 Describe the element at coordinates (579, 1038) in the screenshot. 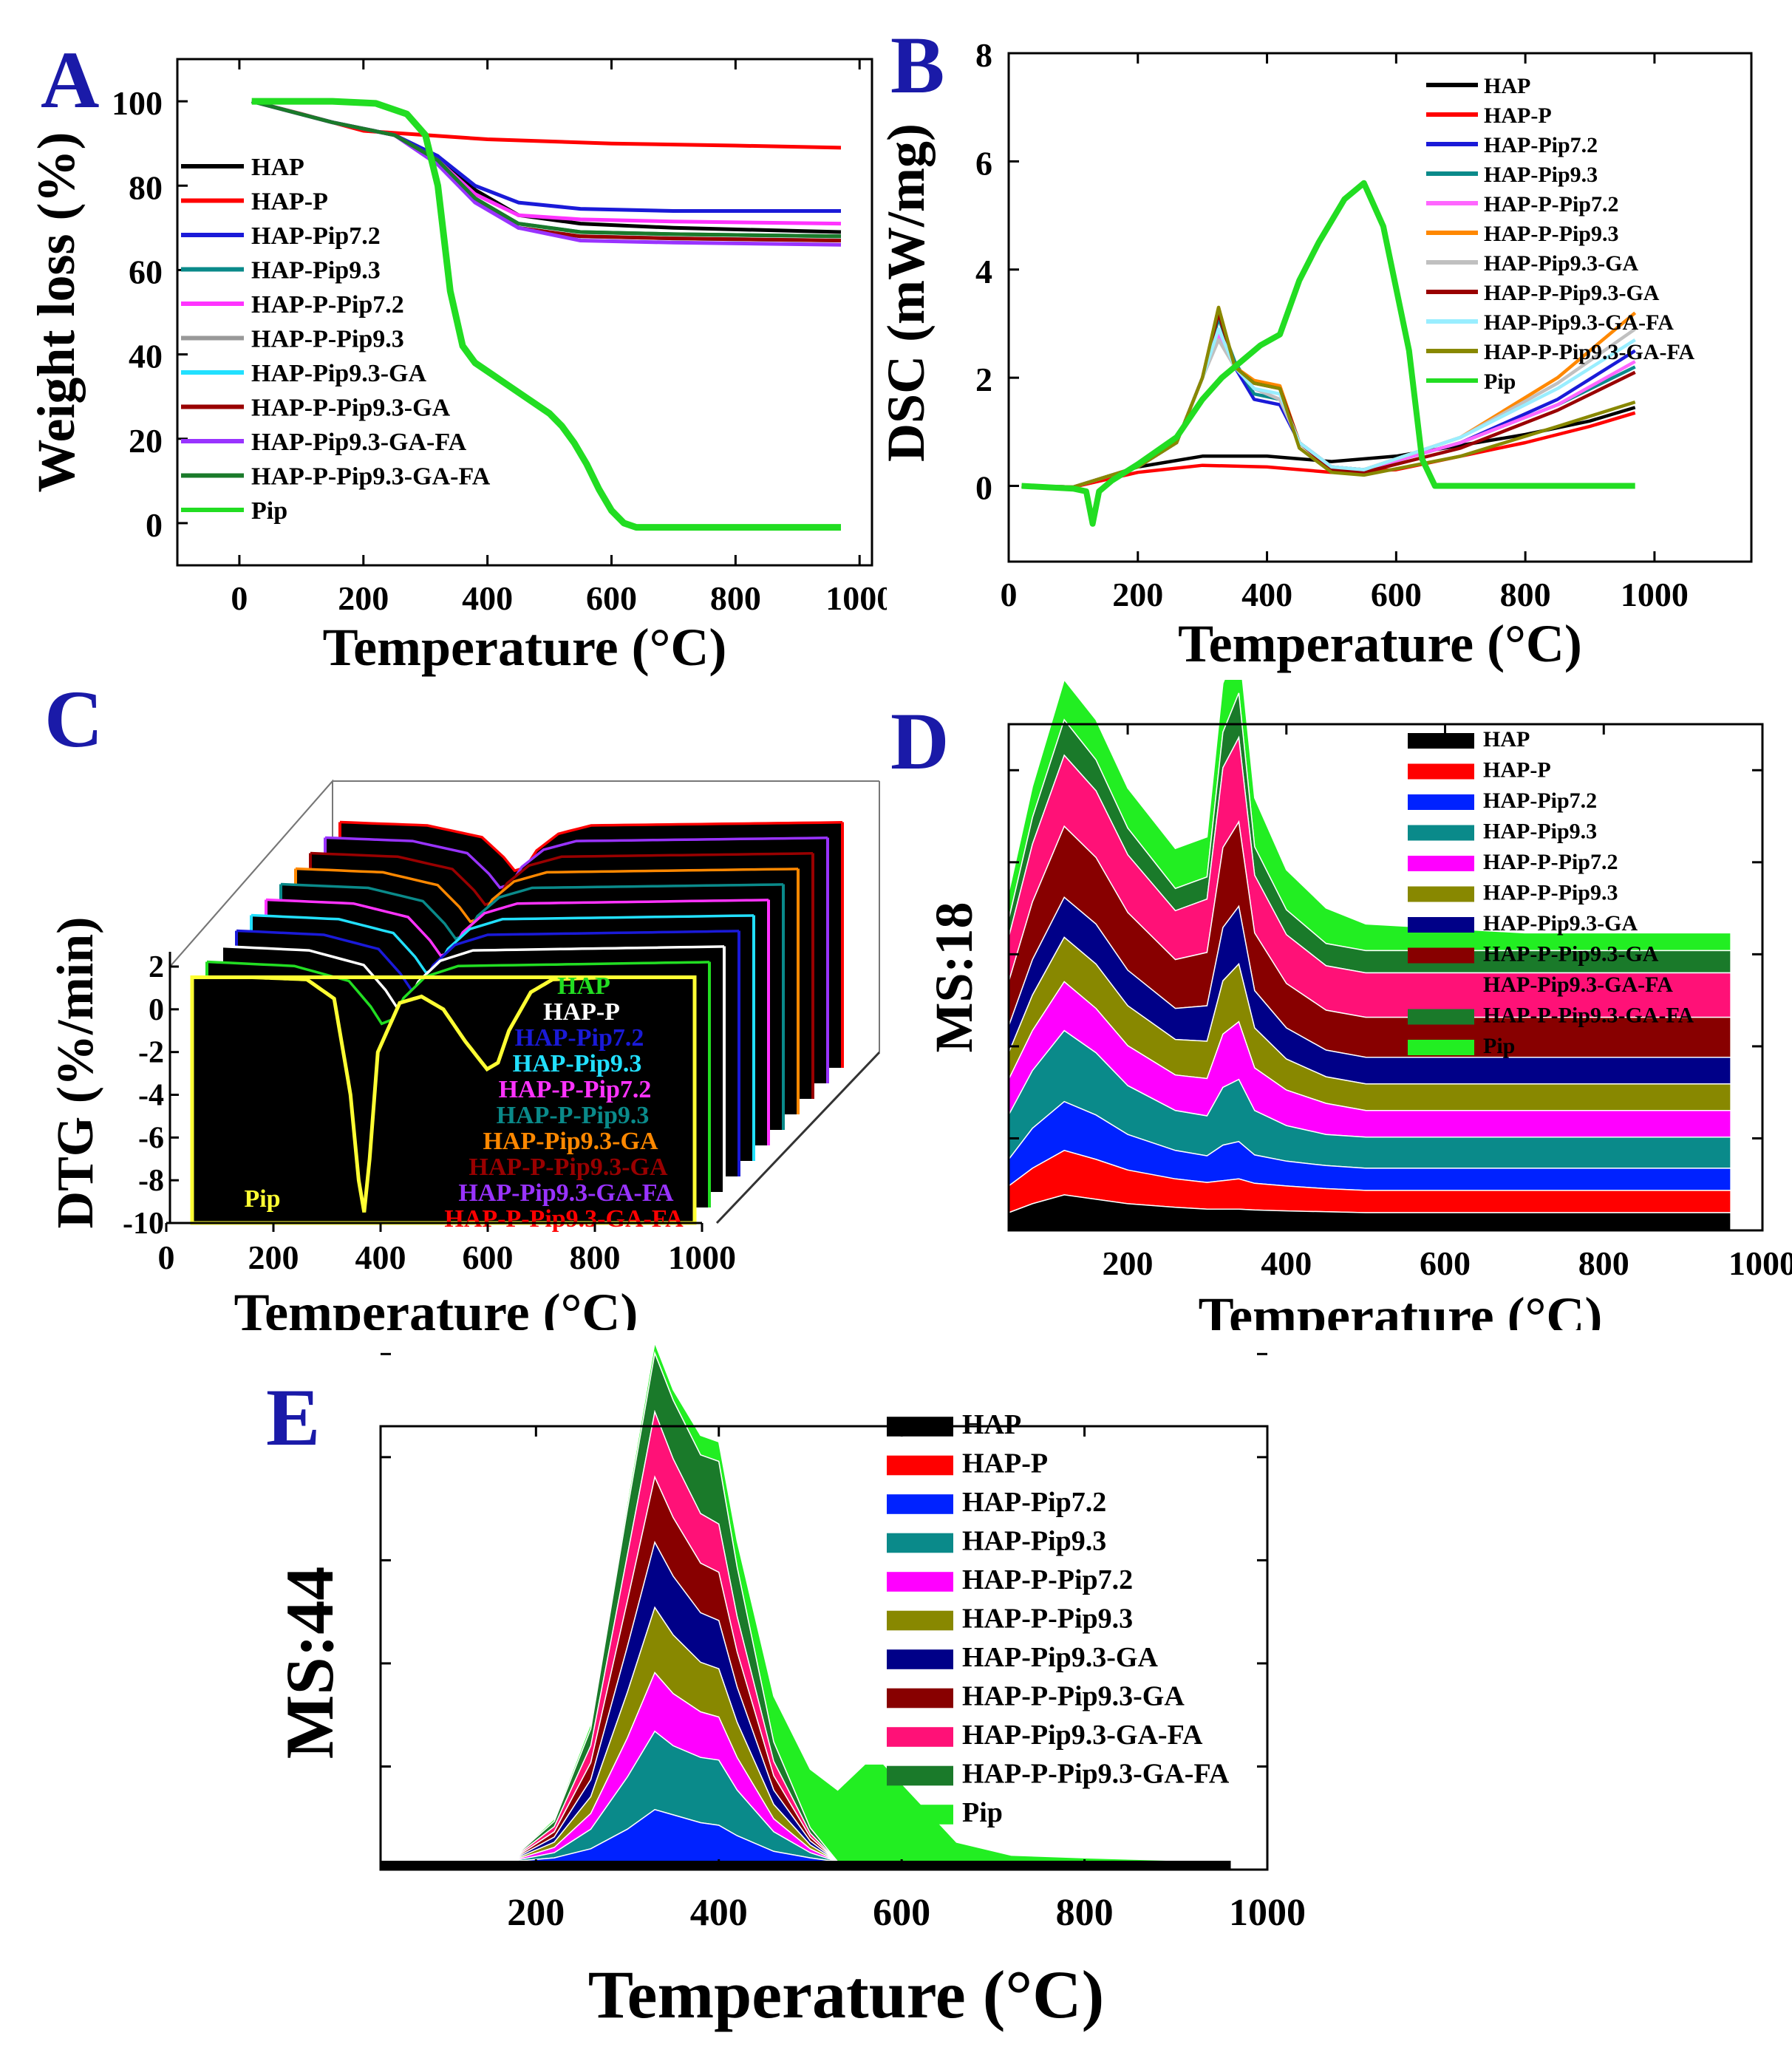

I see `dtg-layer-label: HAP-Pip7.2` at that location.